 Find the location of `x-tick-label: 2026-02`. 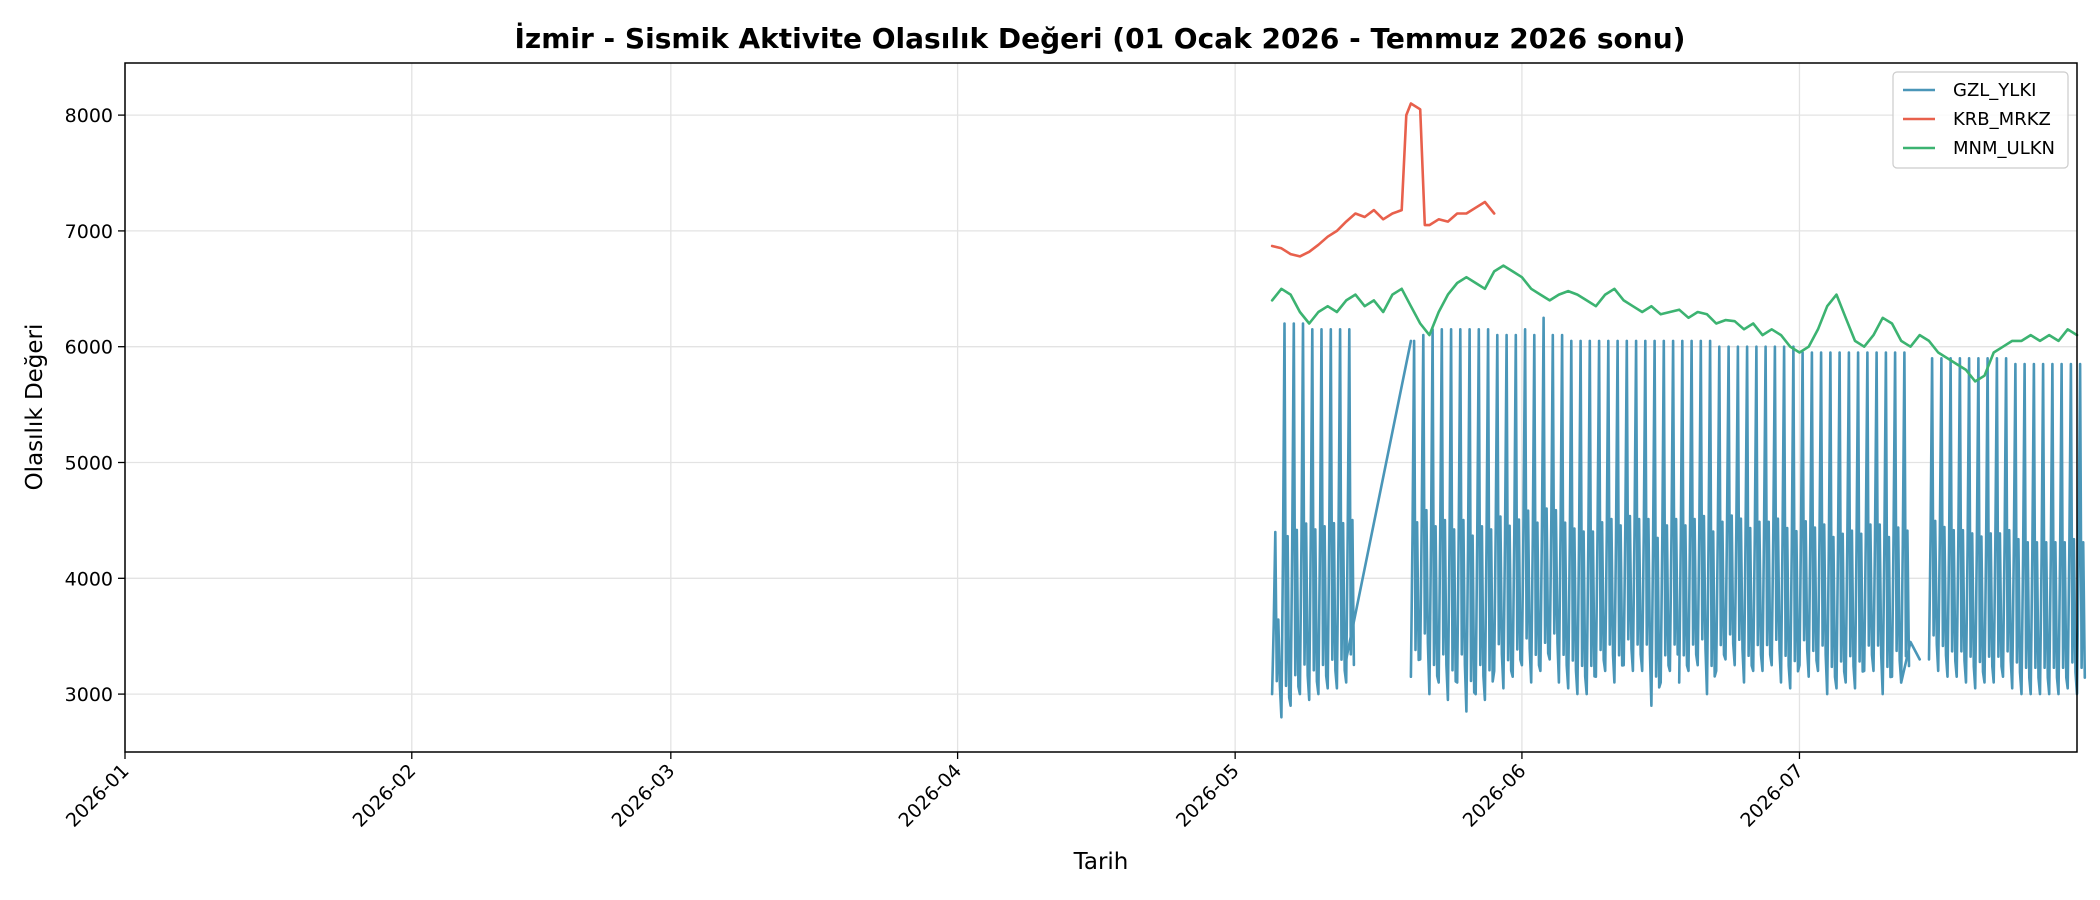

x-tick-label: 2026-02 is located at coordinates (385, 796).